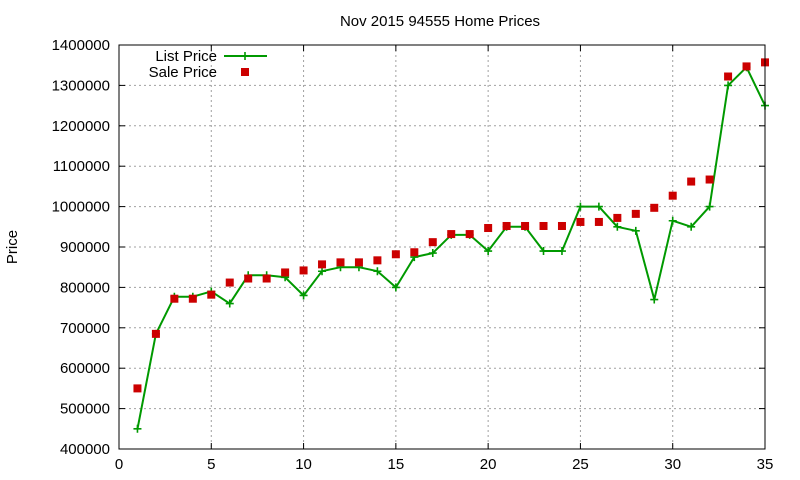  I want to click on x-tick-label: 25, so click(580, 464).